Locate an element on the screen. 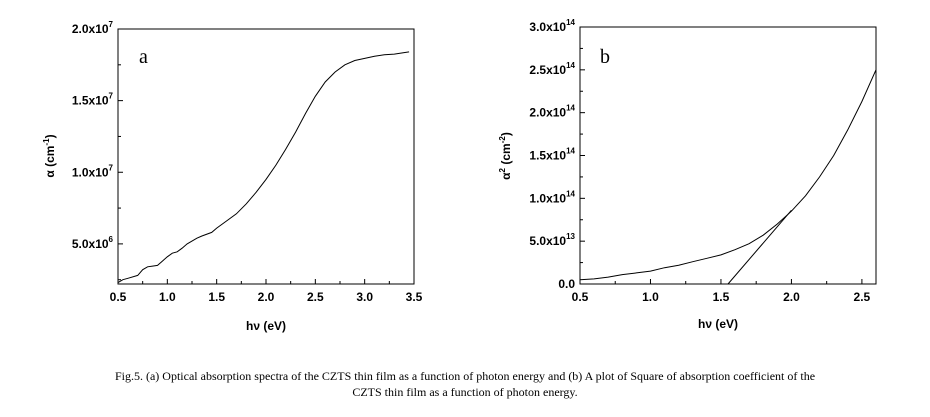 The image size is (930, 417). panel-b-y-label-mid: (cm is located at coordinates (506, 155).